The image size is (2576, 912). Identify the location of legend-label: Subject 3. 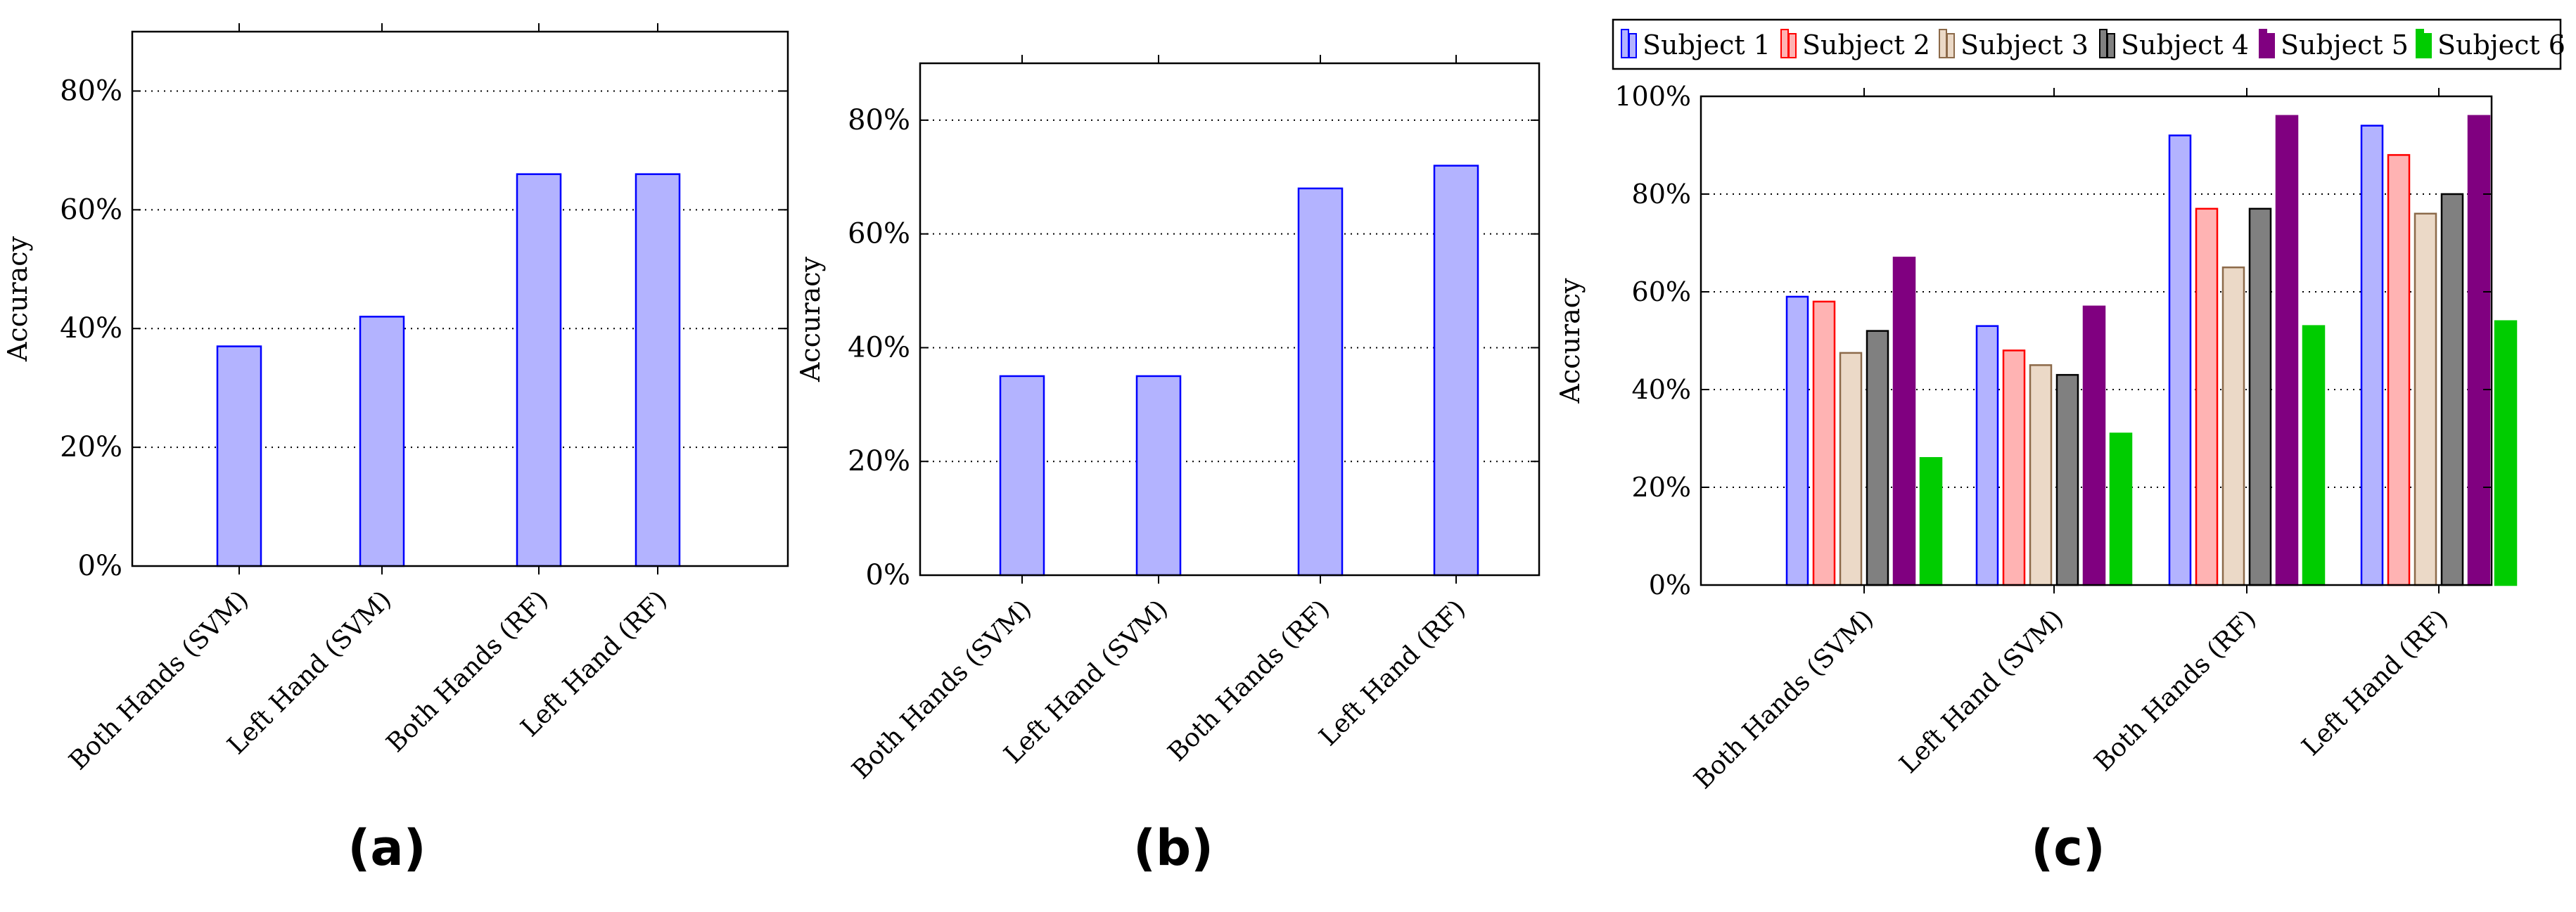
(2024, 45).